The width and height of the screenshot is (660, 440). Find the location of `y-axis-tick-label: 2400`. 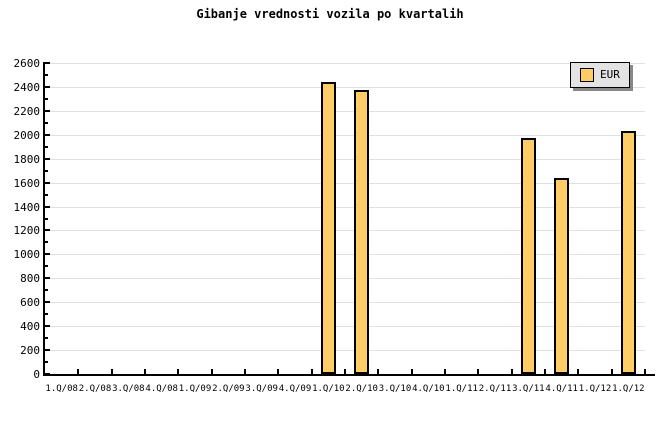

y-axis-tick-label: 2400 is located at coordinates (27, 87).